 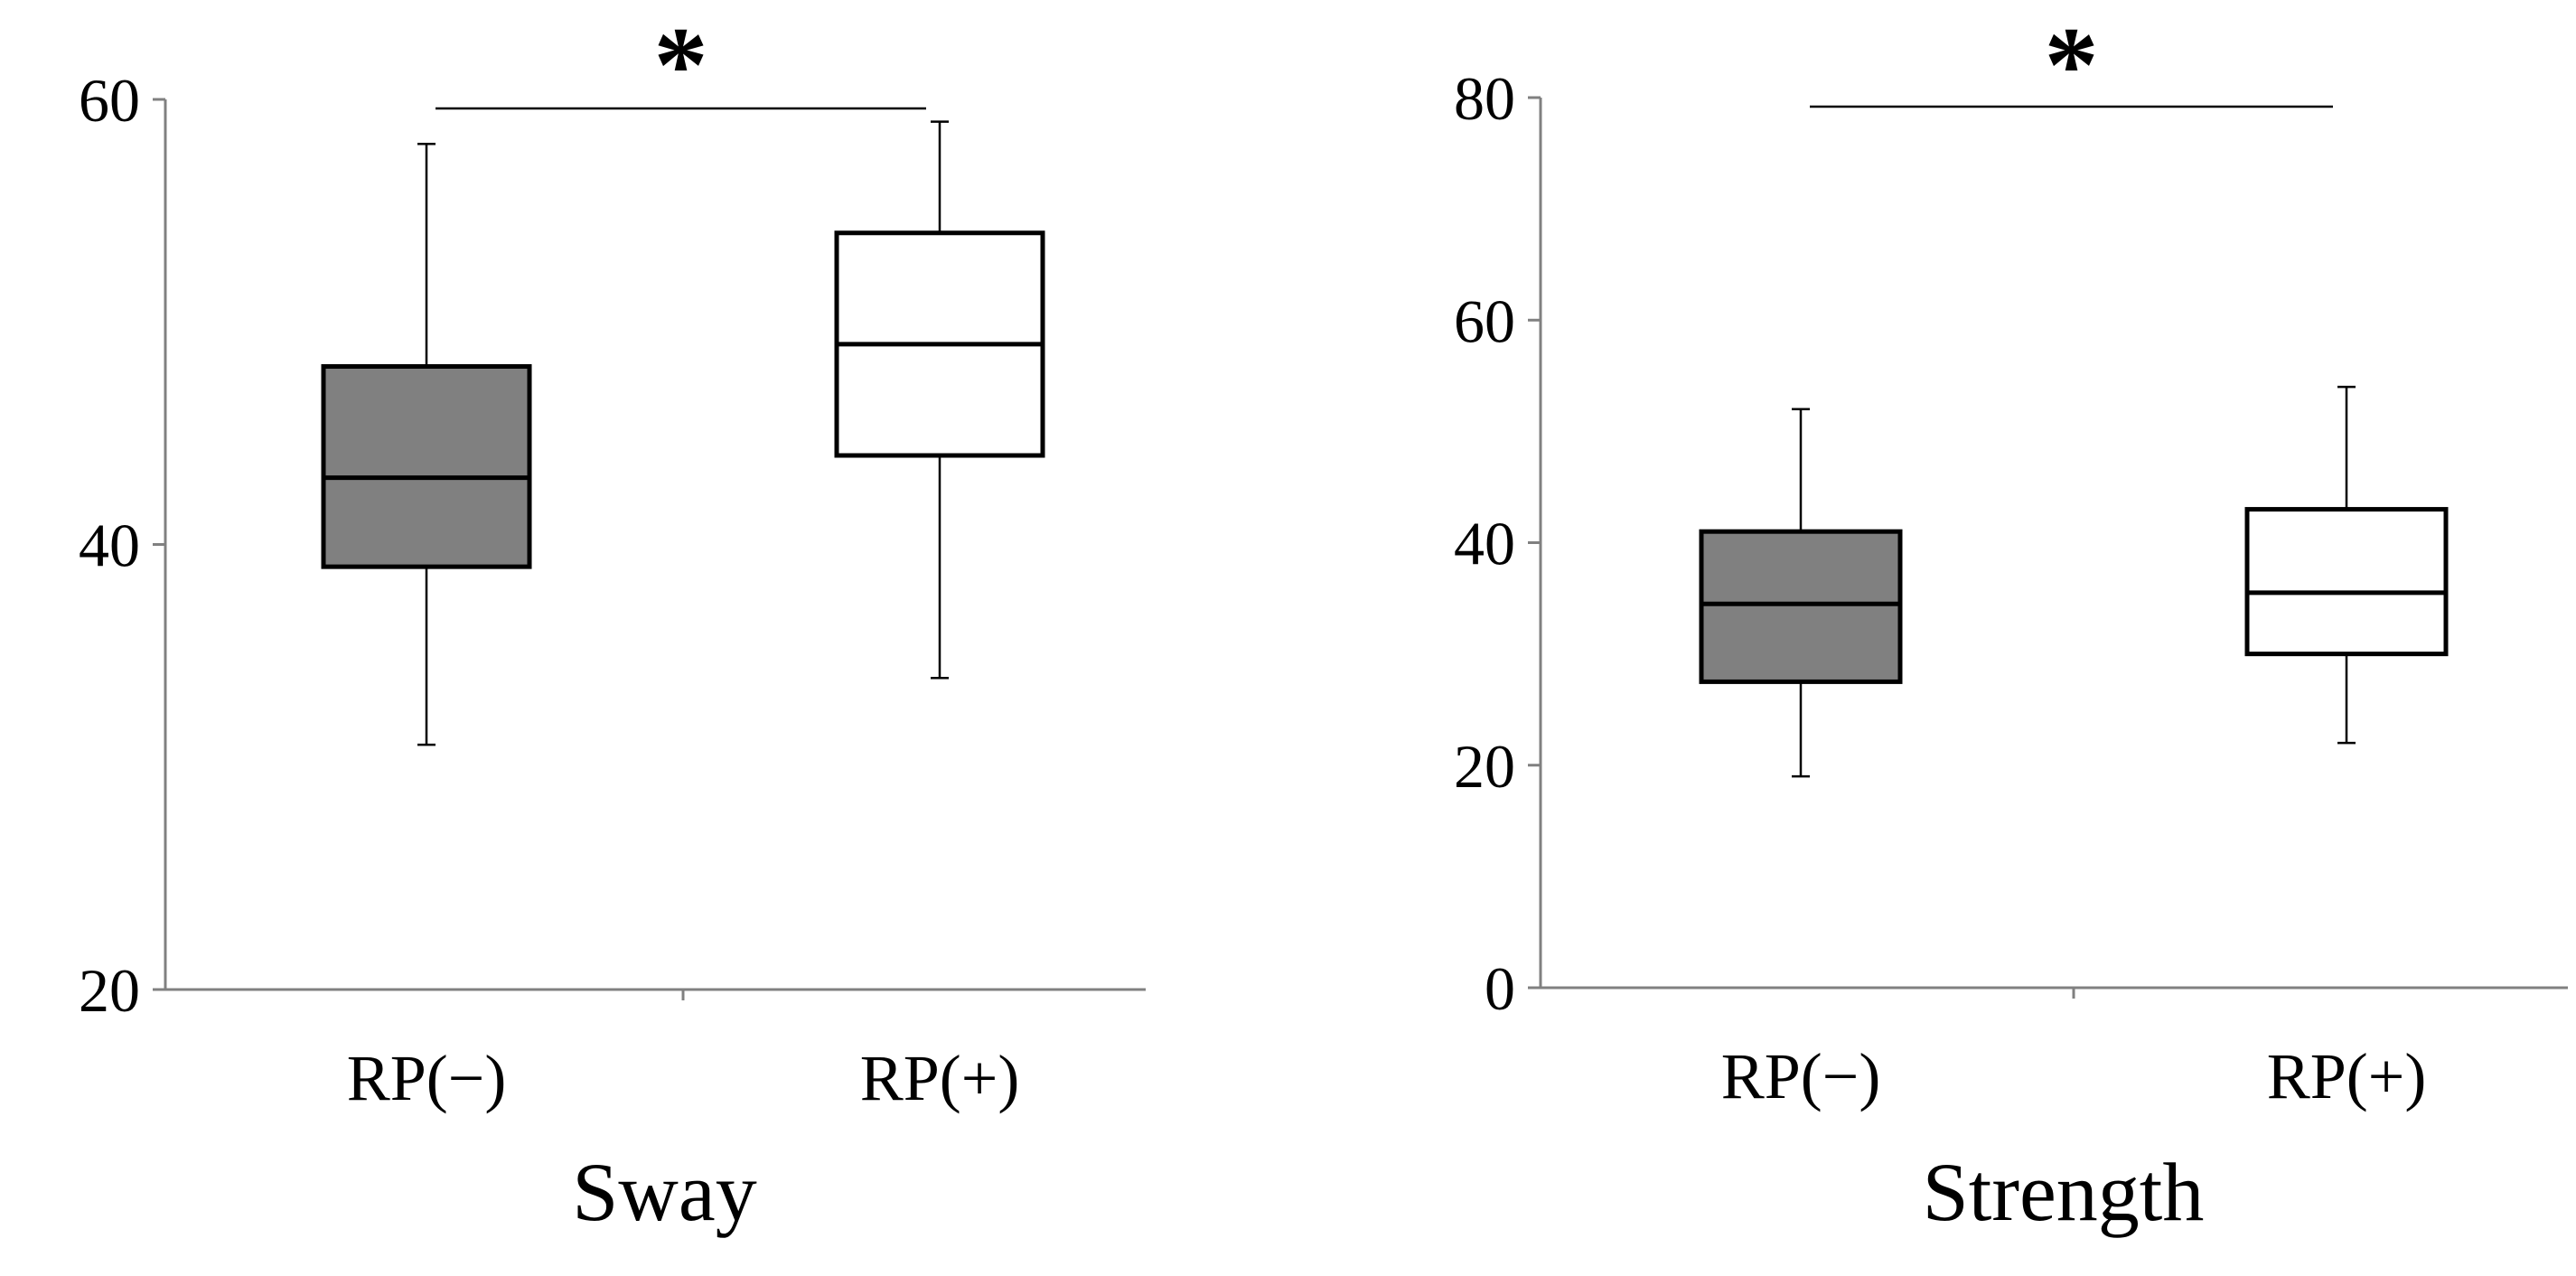 I want to click on y-tick-label: 80, so click(x=1484, y=98).